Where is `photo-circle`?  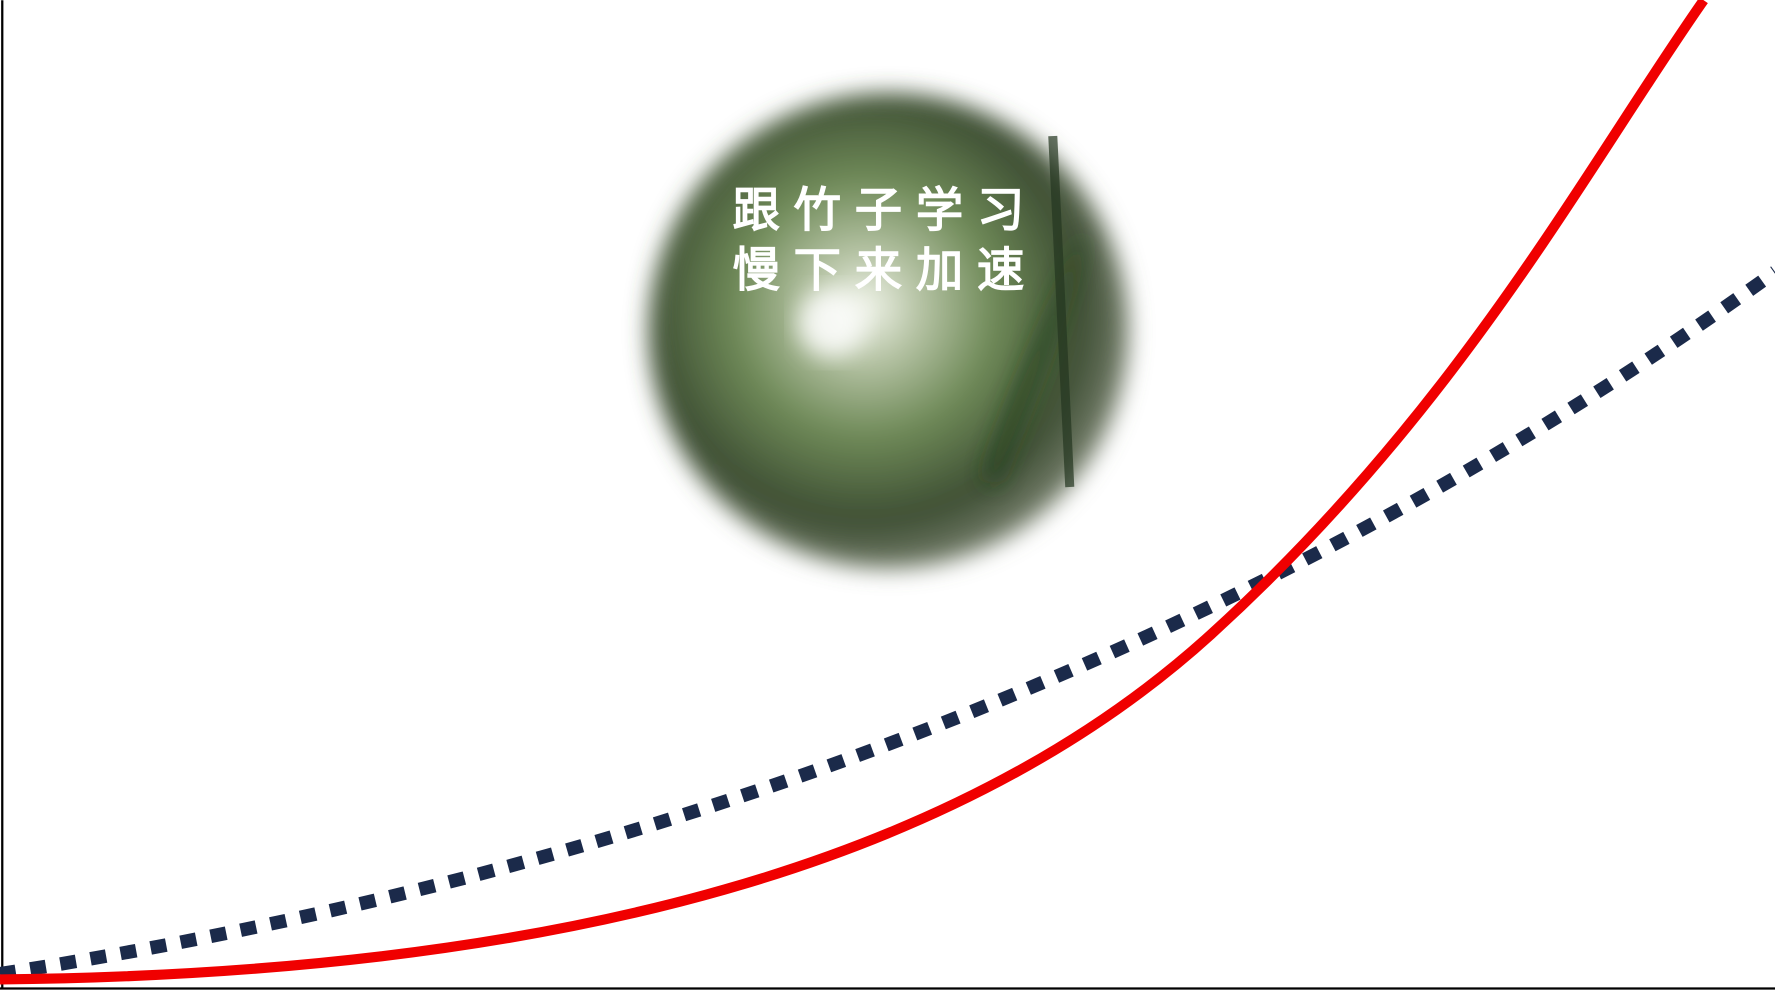
photo-circle is located at coordinates (888, 331).